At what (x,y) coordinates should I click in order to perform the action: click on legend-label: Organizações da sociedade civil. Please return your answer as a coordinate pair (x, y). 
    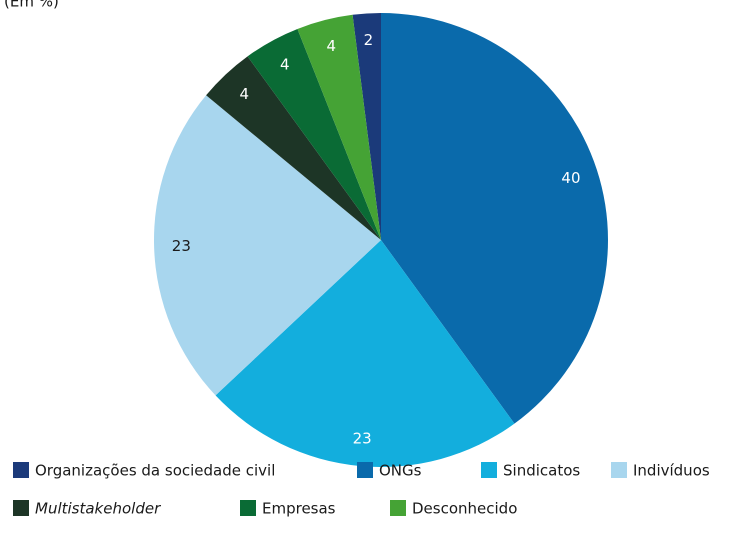
    Looking at the image, I should click on (155, 471).